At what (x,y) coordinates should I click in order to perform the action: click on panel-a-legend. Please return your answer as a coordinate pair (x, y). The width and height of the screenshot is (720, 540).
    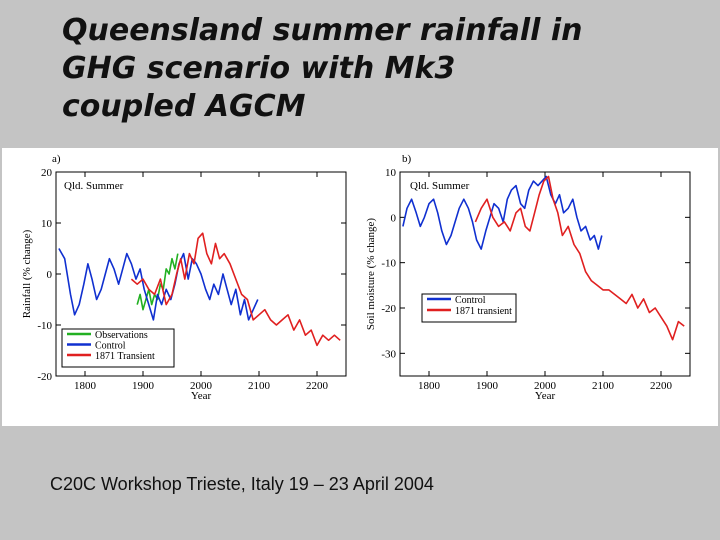
    Looking at the image, I should click on (118, 348).